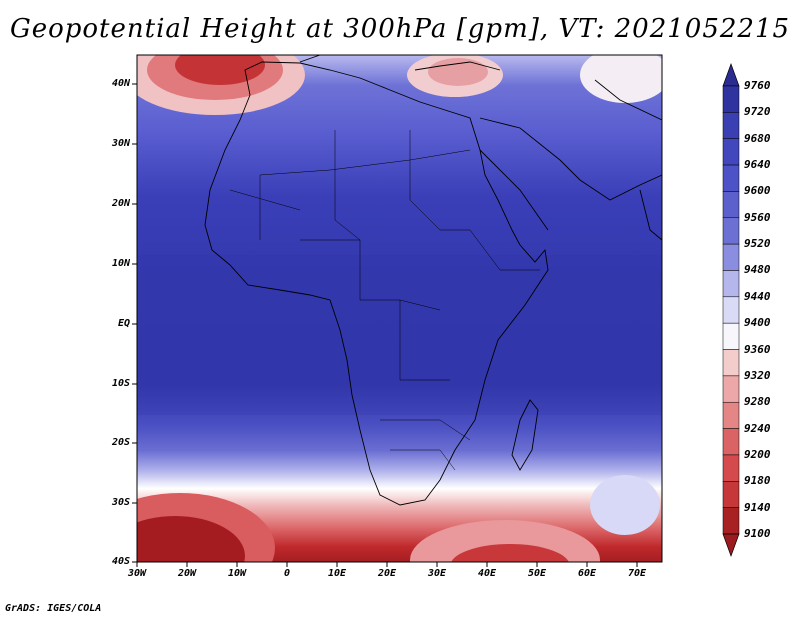 Image resolution: width=800 pixels, height=618 pixels. Describe the element at coordinates (587, 573) in the screenshot. I see `lon-label: 60E` at that location.